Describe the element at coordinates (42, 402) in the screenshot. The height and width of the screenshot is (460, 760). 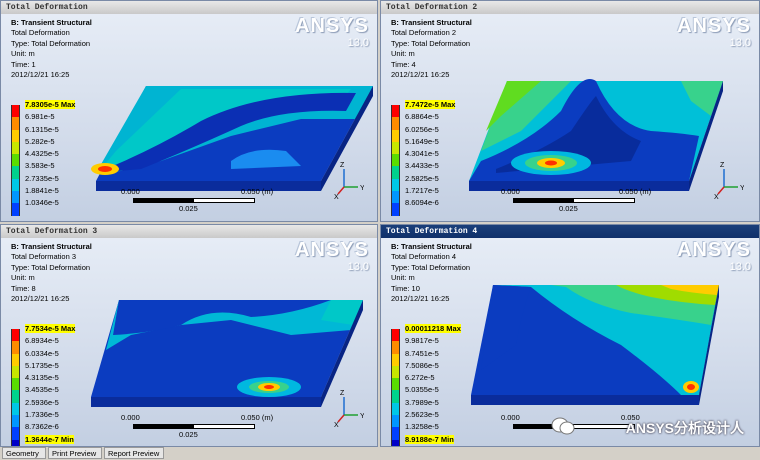
I see `legend-value: 2.5936e-5` at that location.